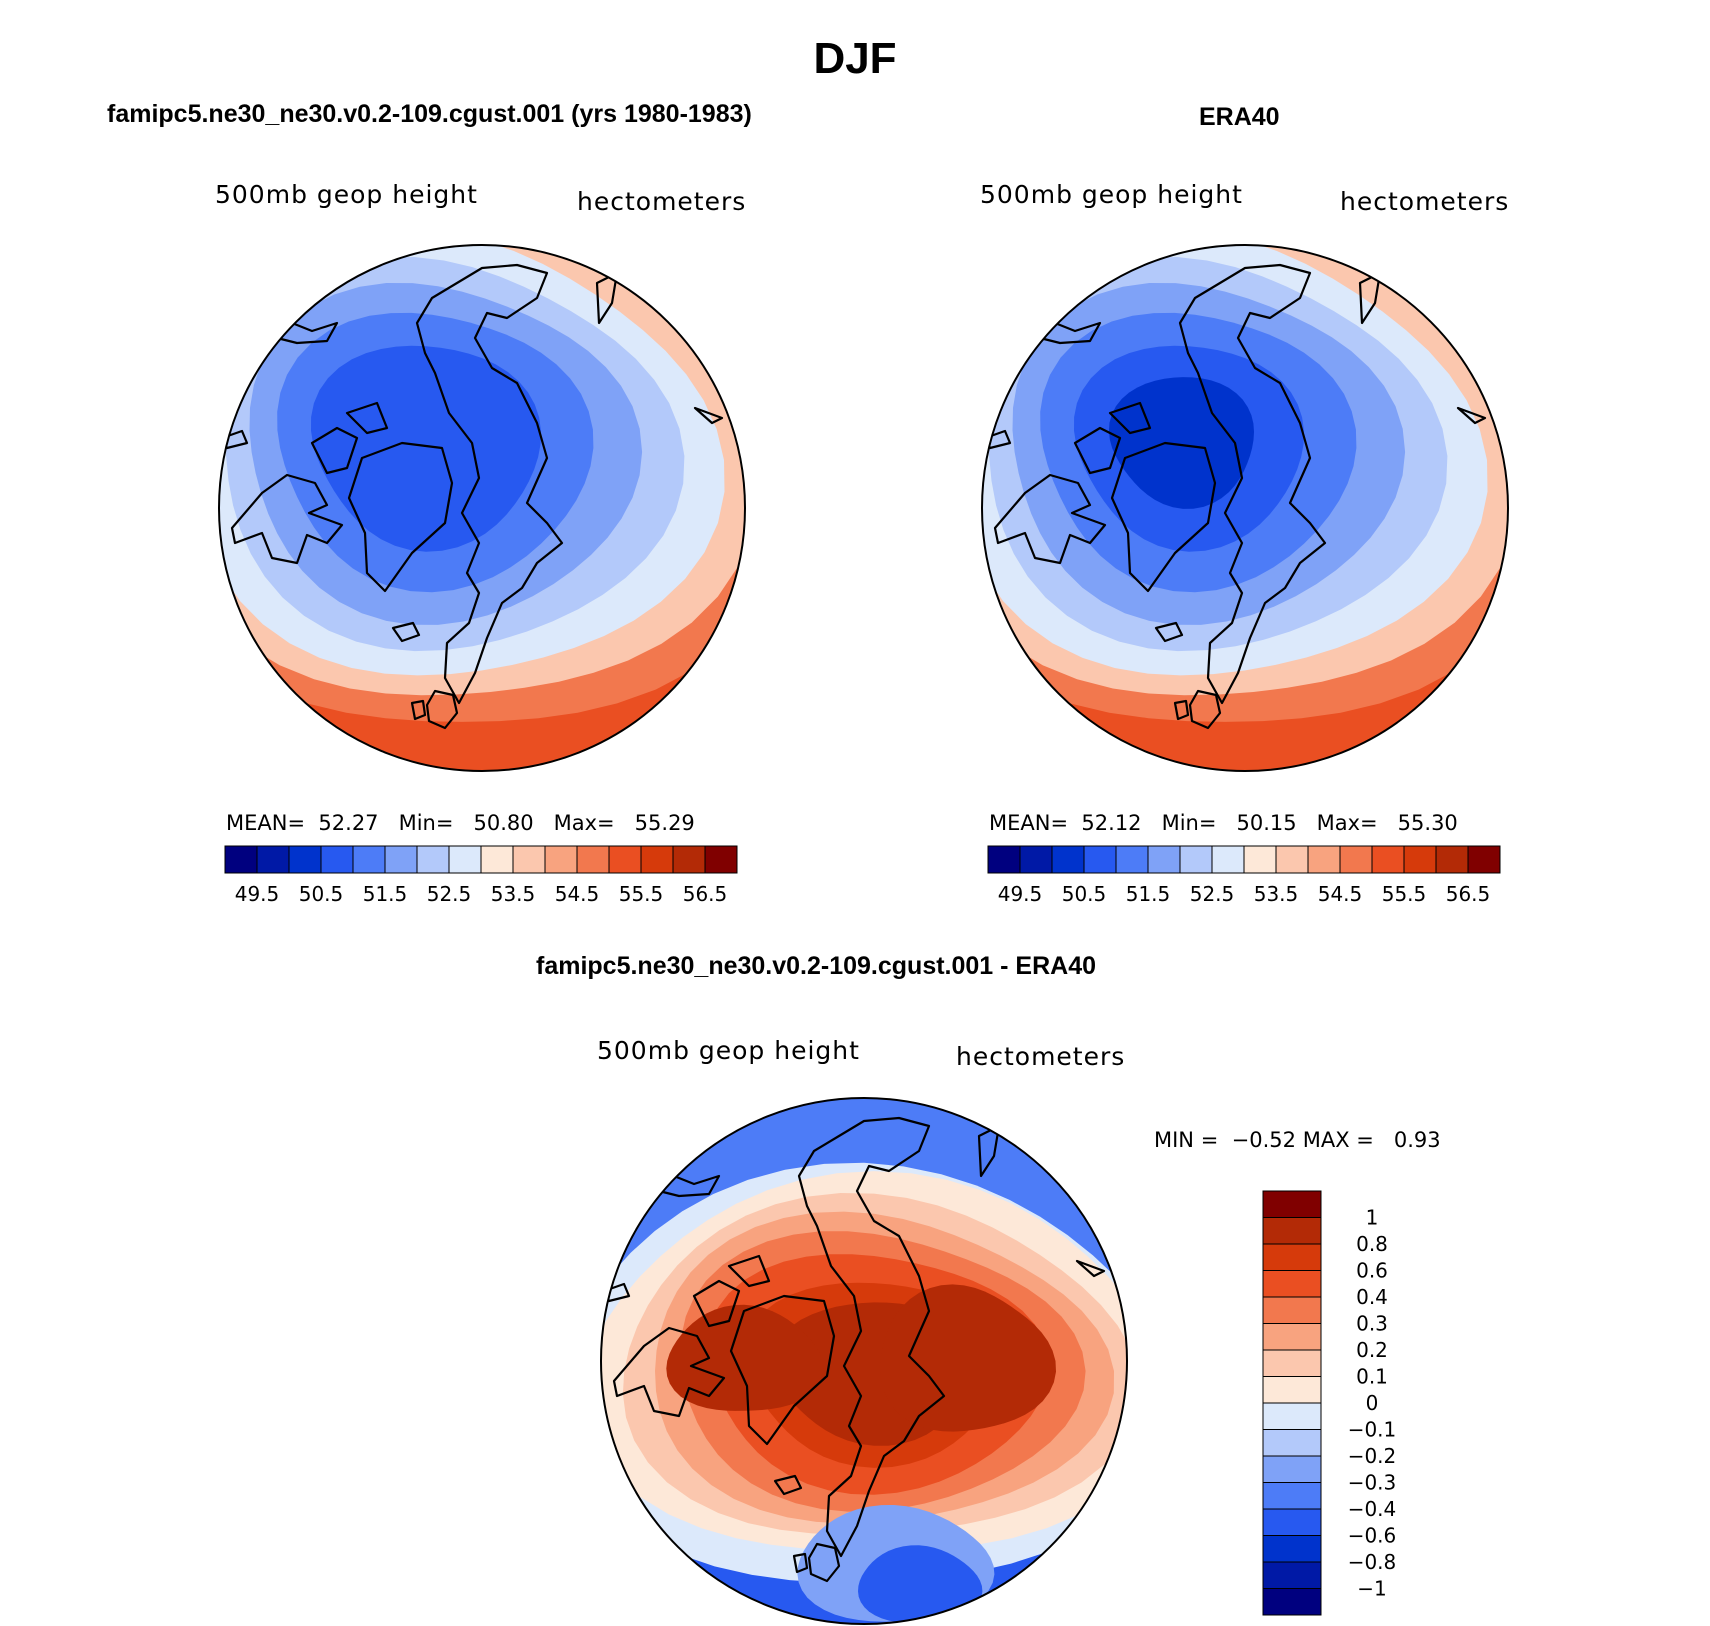  Describe the element at coordinates (1372, 1430) in the screenshot. I see `panel3-colorbar-tick-label: −0.1` at that location.